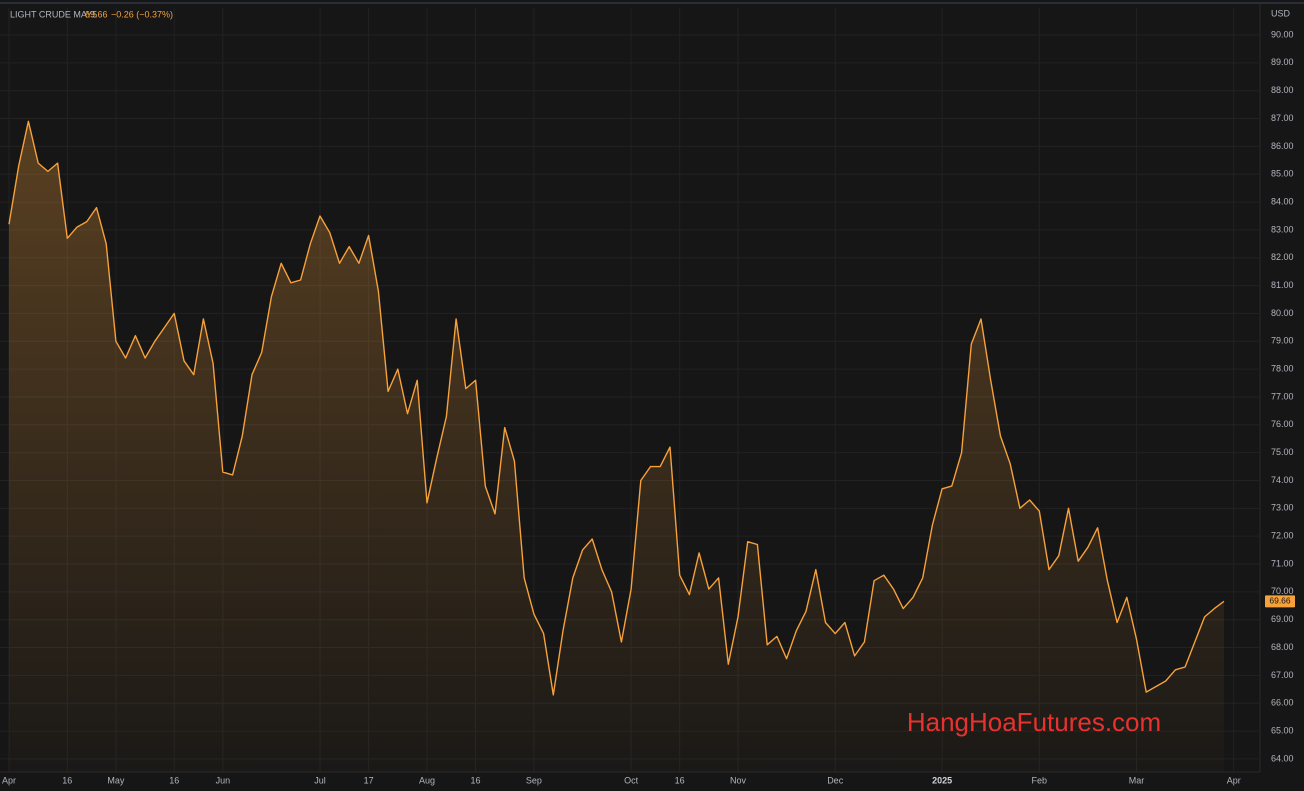 The height and width of the screenshot is (791, 1304). I want to click on y-tick-label: 68.00, so click(1282, 647).